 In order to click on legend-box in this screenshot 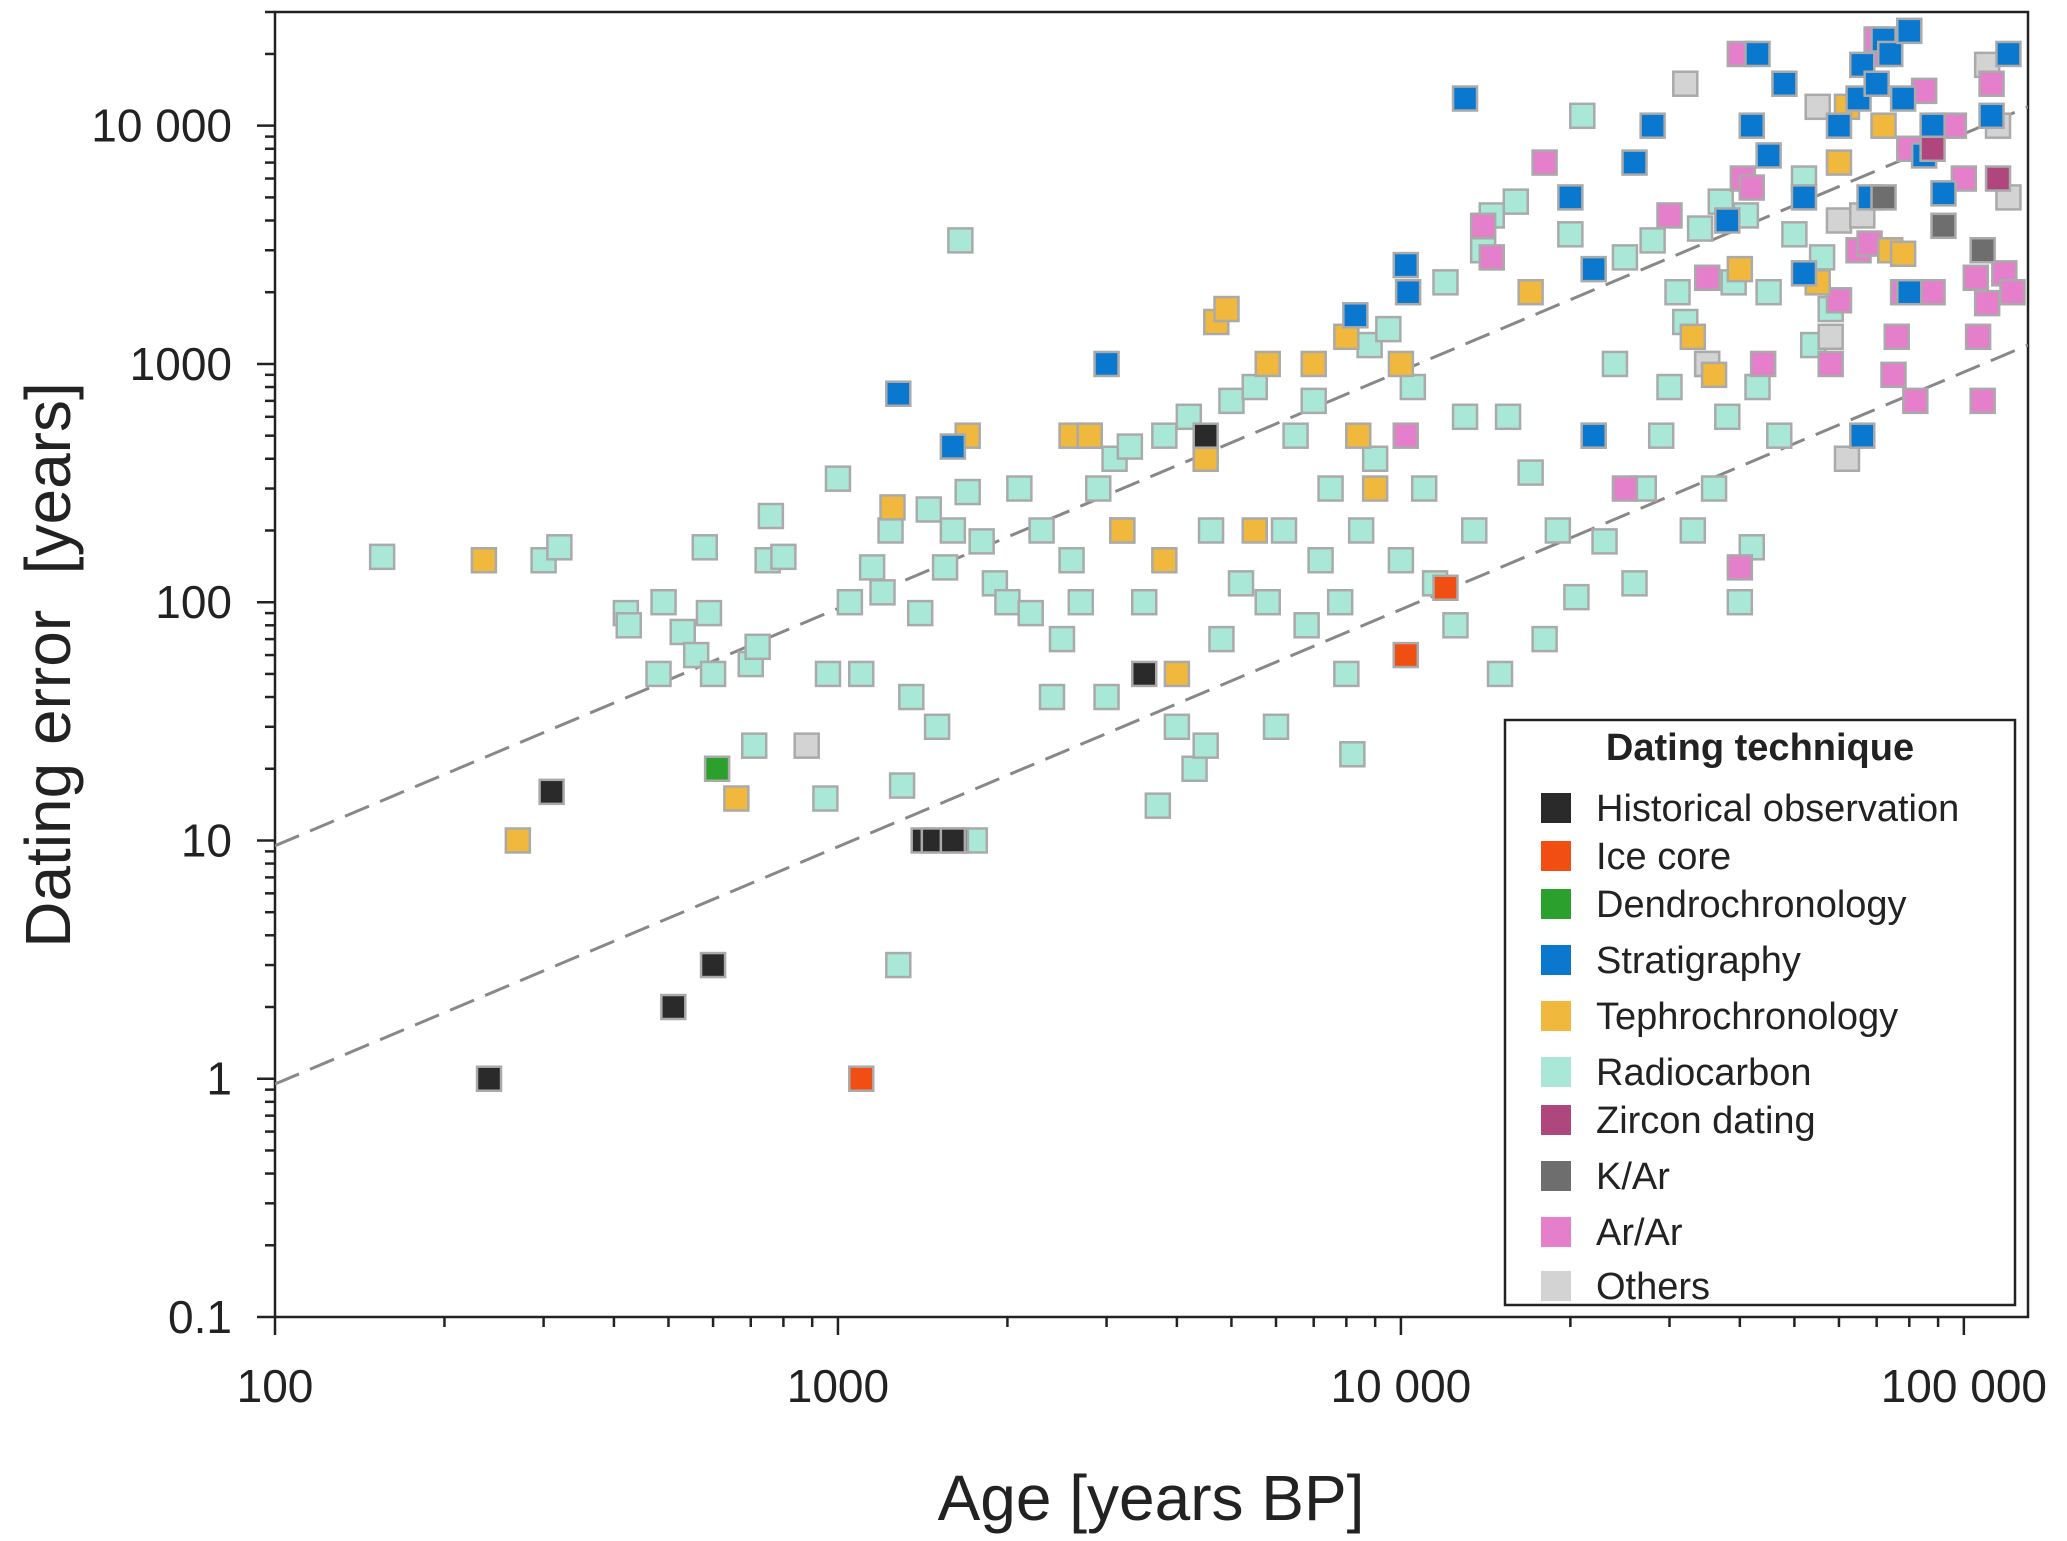, I will do `click(1760, 1012)`.